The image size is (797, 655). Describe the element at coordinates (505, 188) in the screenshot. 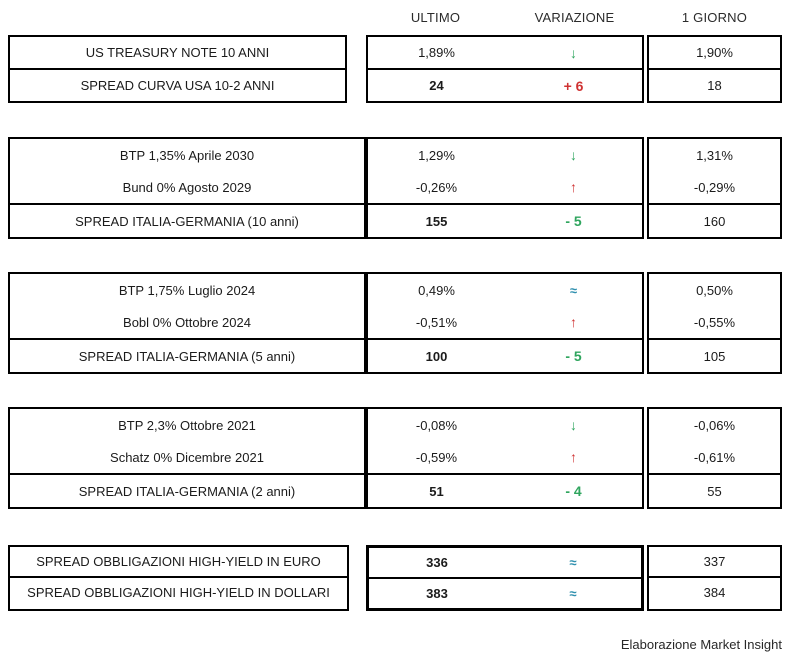

I see `values-box: 1,29% ↓ -0,26% ↑ 155 - 5` at that location.